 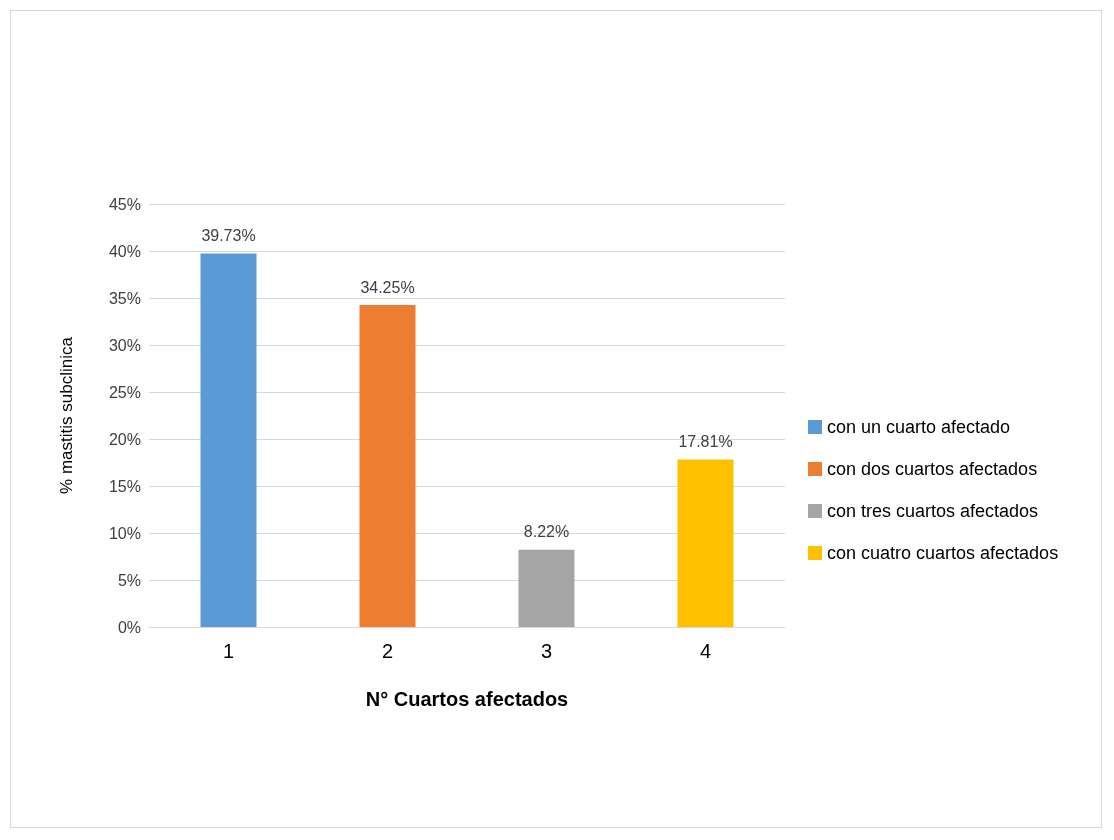 What do you see at coordinates (546, 532) in the screenshot?
I see `data-label: 8.22%` at bounding box center [546, 532].